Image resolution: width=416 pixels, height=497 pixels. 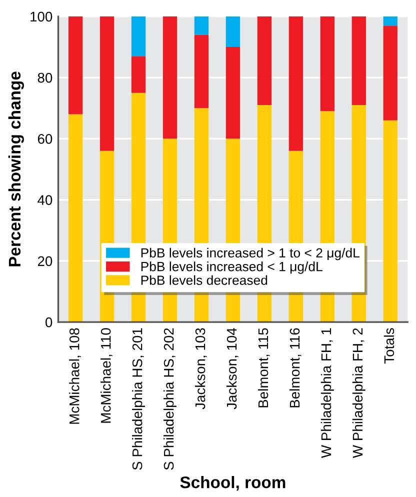 What do you see at coordinates (232, 369) in the screenshot?
I see `x-tick-label: Jackson, 104` at bounding box center [232, 369].